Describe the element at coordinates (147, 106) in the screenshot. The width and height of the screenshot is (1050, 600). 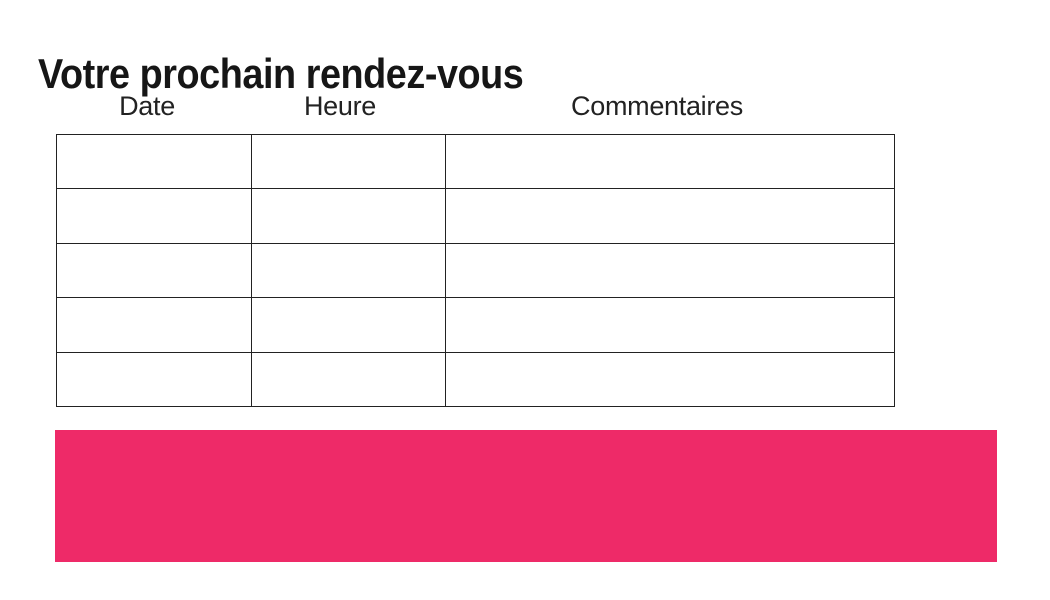
I see `column-header-date: Date` at that location.